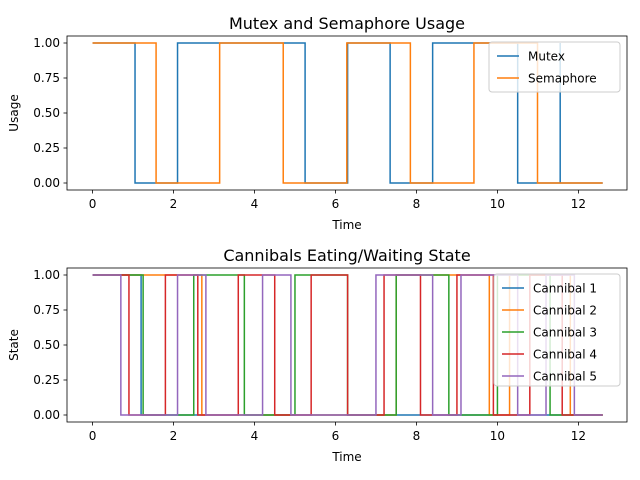 This screenshot has width=640, height=480. What do you see at coordinates (255, 436) in the screenshot?
I see `c1-xtick-label: 4` at bounding box center [255, 436].